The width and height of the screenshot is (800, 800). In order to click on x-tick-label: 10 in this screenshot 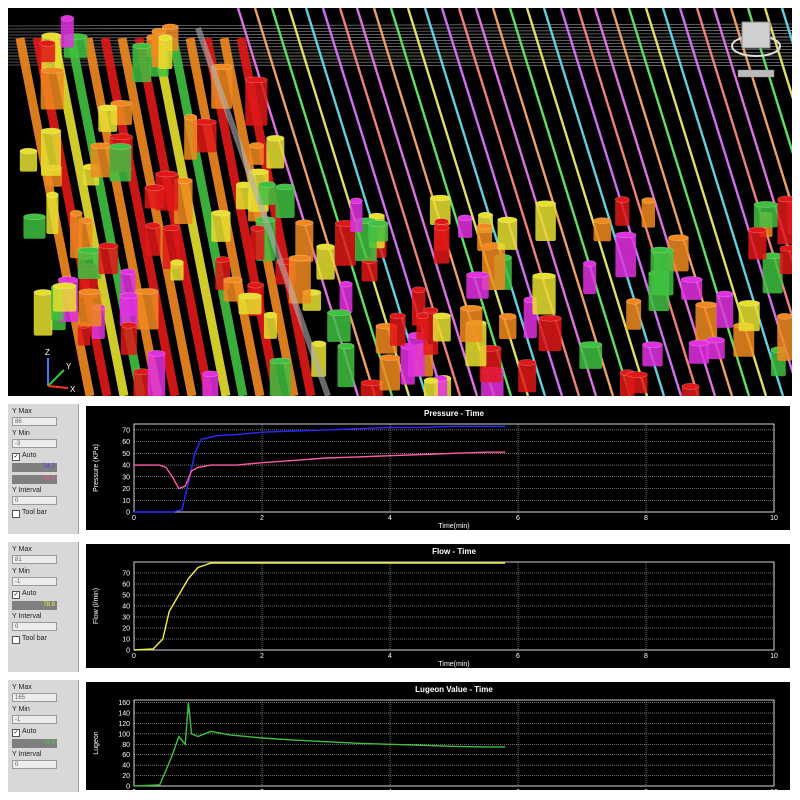, I will do `click(774, 518)`.